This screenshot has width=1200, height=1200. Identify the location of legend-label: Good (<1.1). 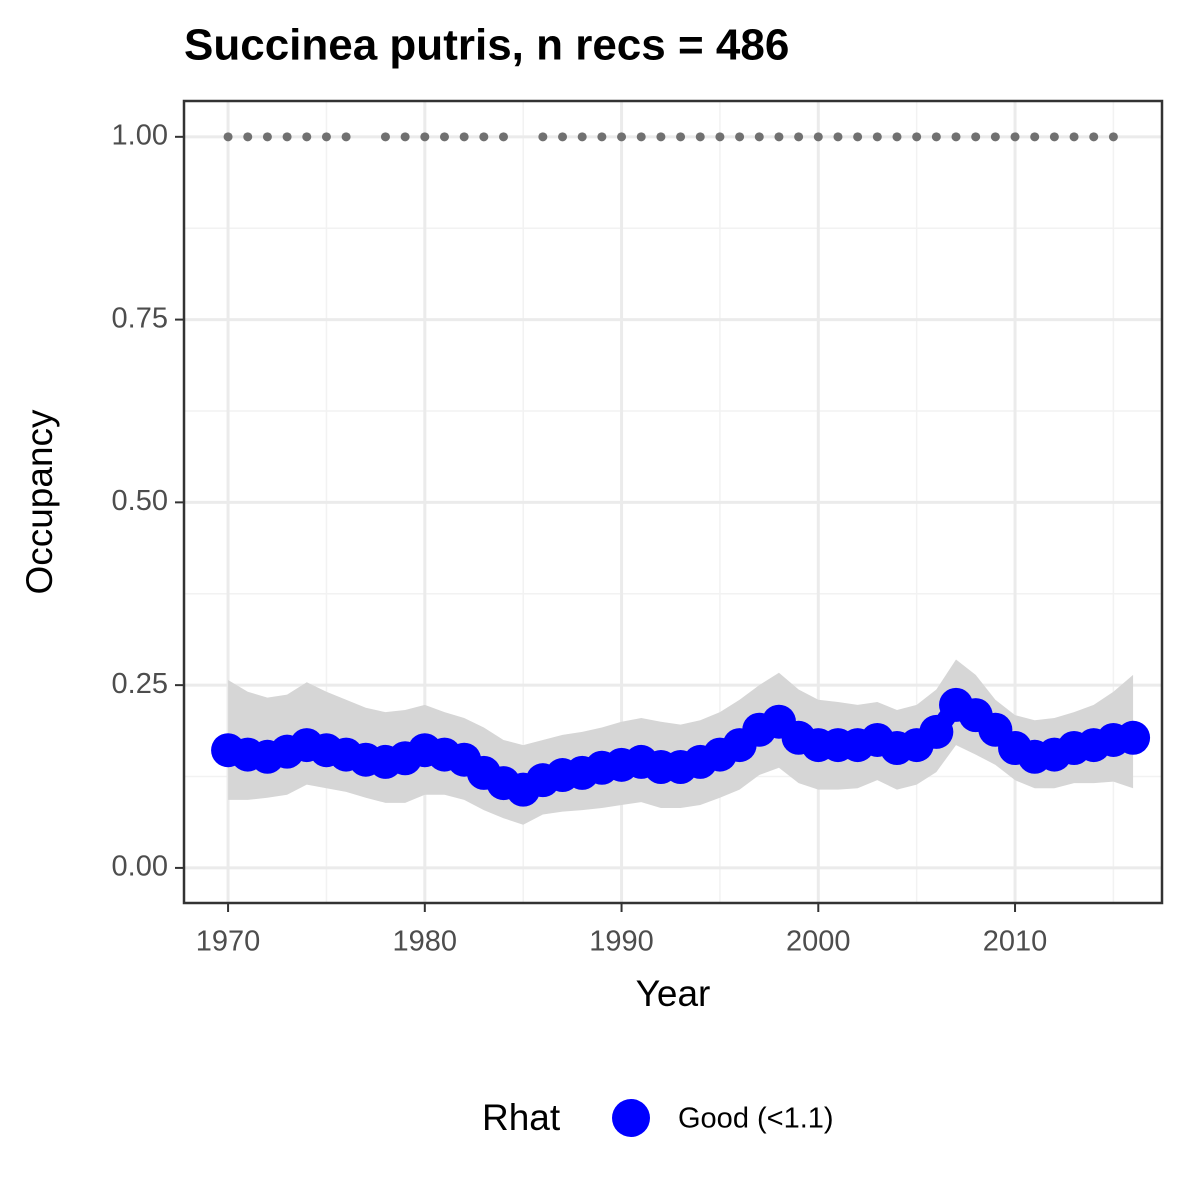
(756, 1119).